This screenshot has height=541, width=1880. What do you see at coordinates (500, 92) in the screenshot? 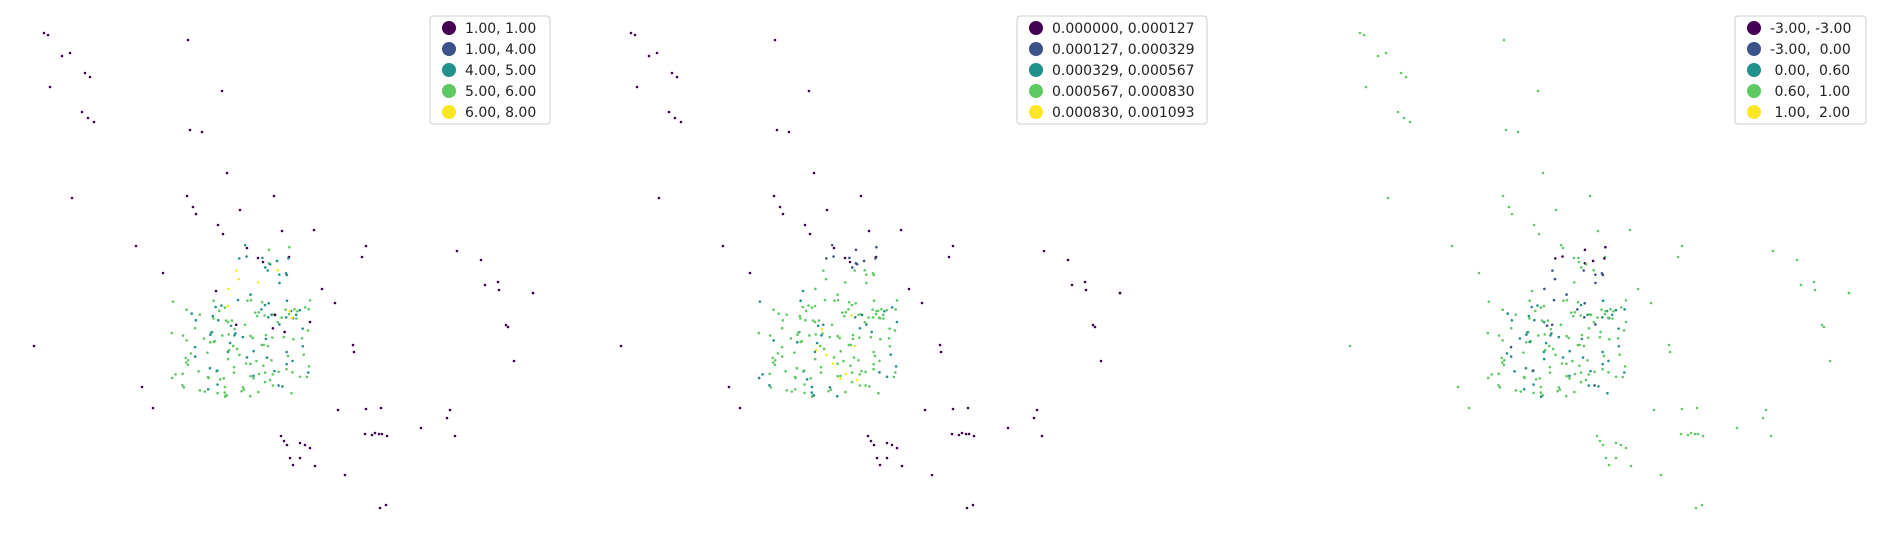
I see `legend-label: 5.00, 6.00` at bounding box center [500, 92].